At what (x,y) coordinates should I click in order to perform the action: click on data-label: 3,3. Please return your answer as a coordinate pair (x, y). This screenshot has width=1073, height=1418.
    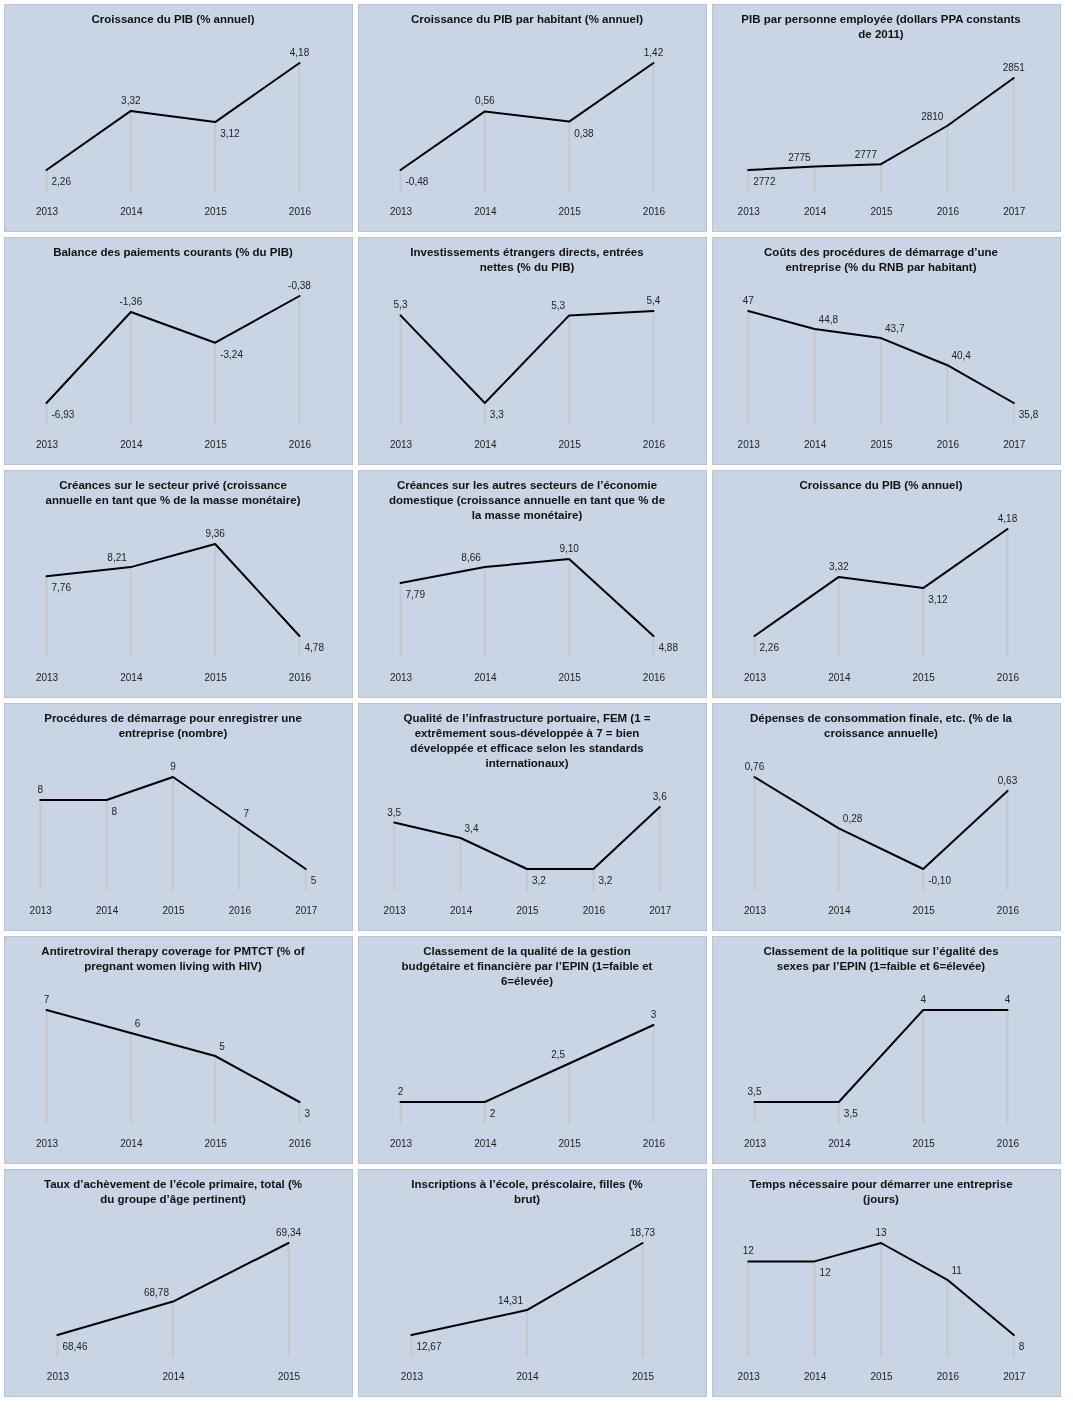
    Looking at the image, I should click on (497, 414).